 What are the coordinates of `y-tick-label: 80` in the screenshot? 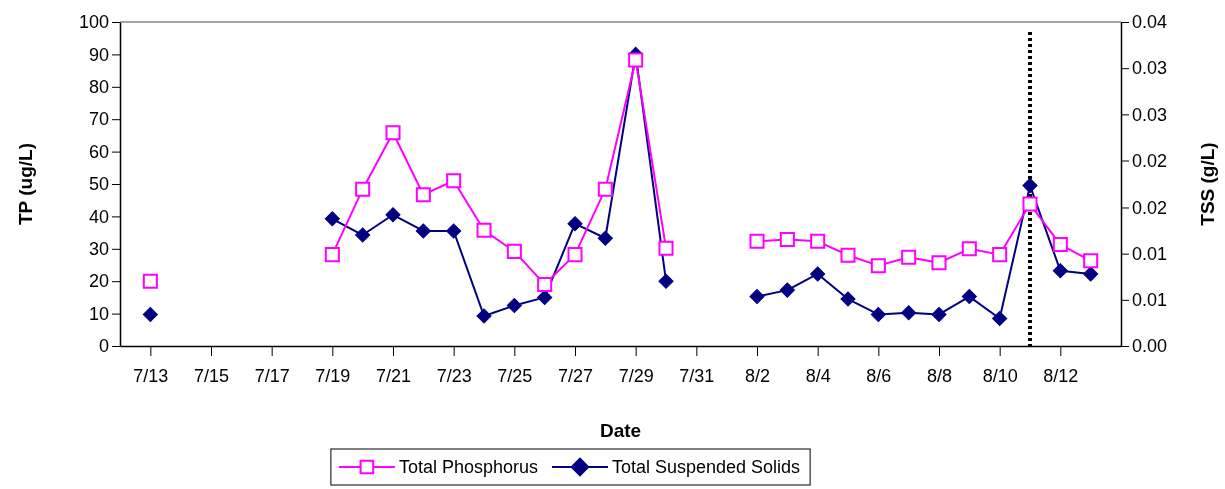 It's located at (98, 87).